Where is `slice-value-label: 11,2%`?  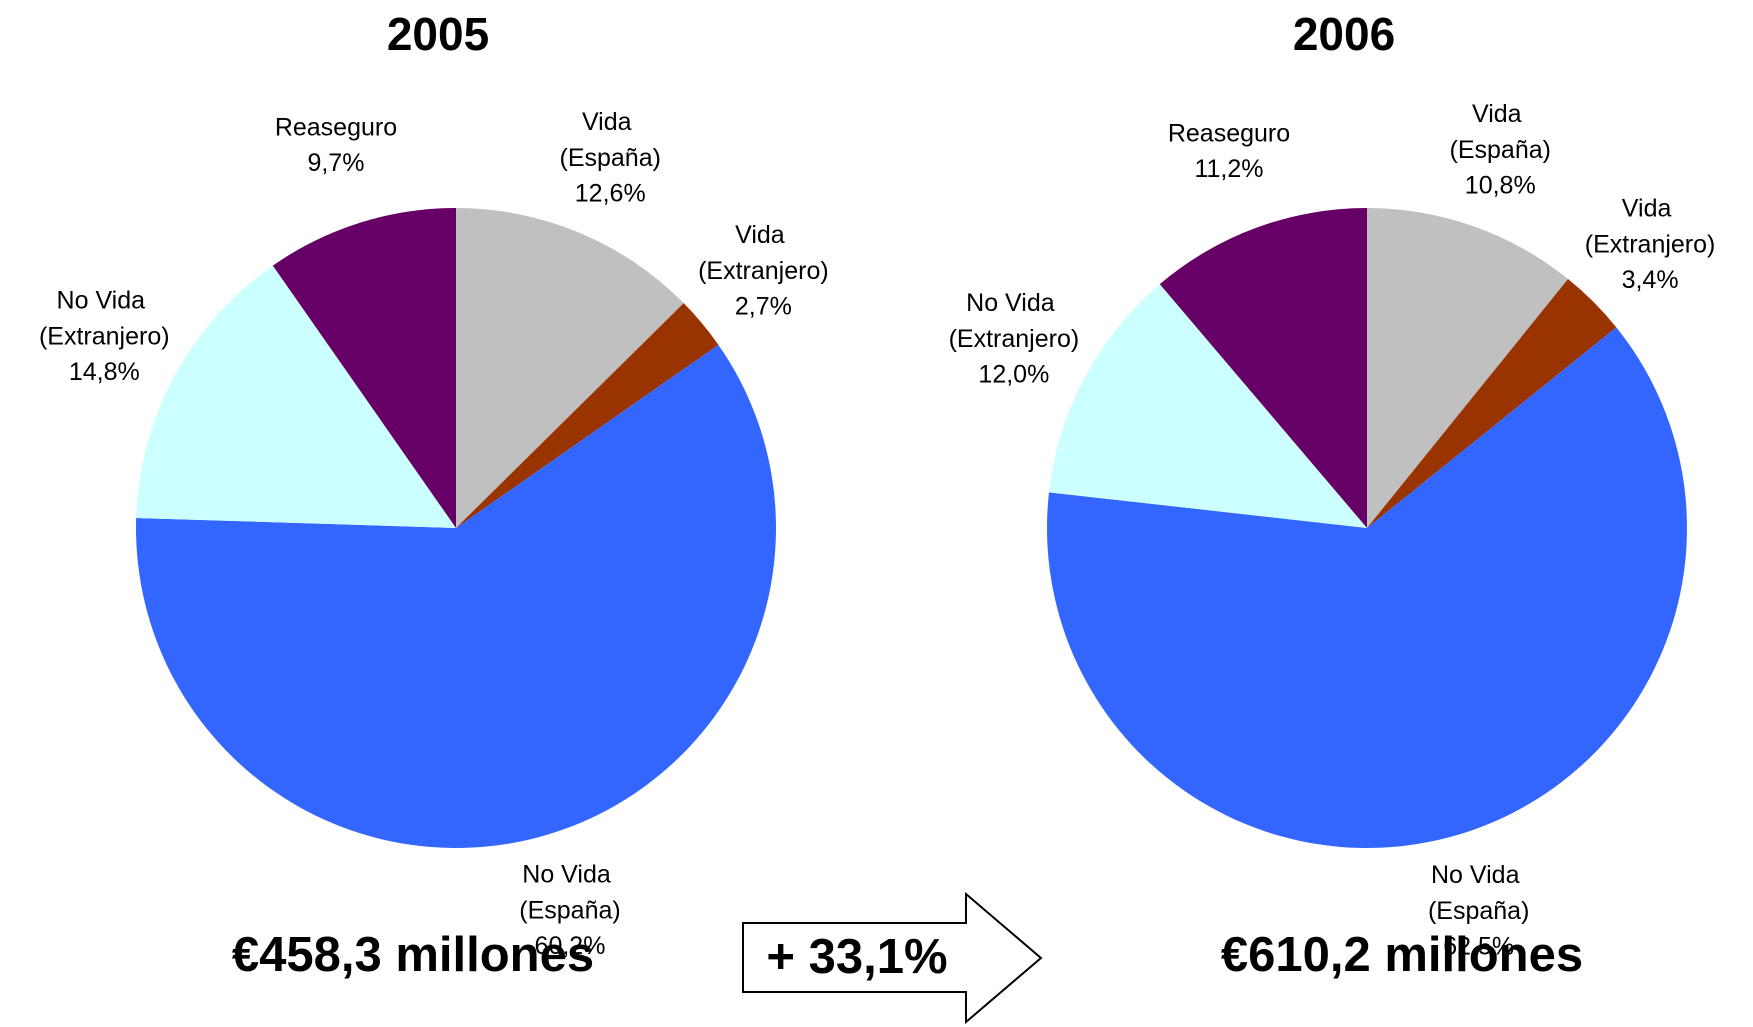
slice-value-label: 11,2% is located at coordinates (1228, 169).